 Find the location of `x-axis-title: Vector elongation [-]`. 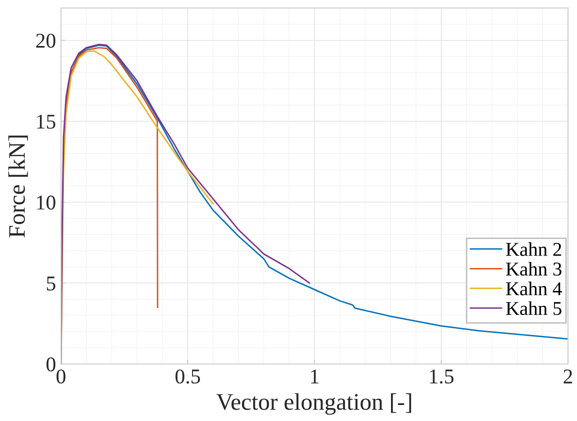

x-axis-title: Vector elongation [-] is located at coordinates (314, 404).